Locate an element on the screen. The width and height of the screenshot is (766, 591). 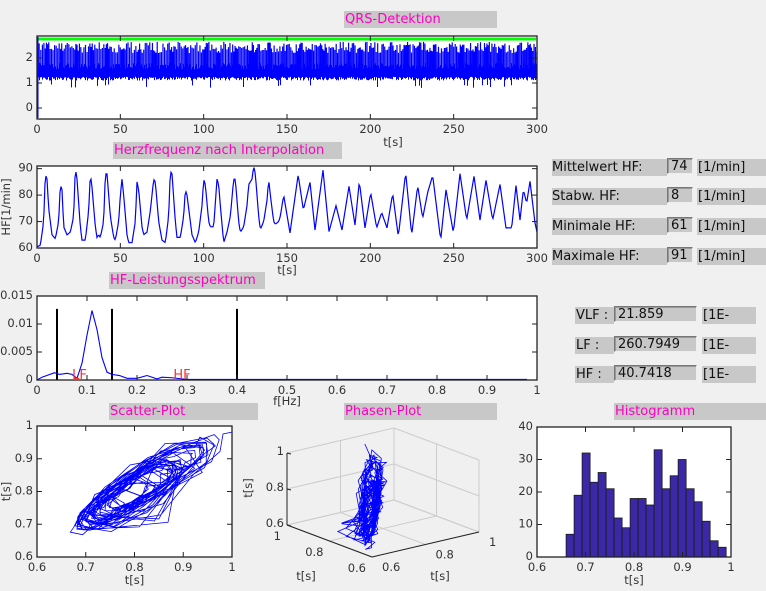
stat-value-field: 61 is located at coordinates (680, 225).